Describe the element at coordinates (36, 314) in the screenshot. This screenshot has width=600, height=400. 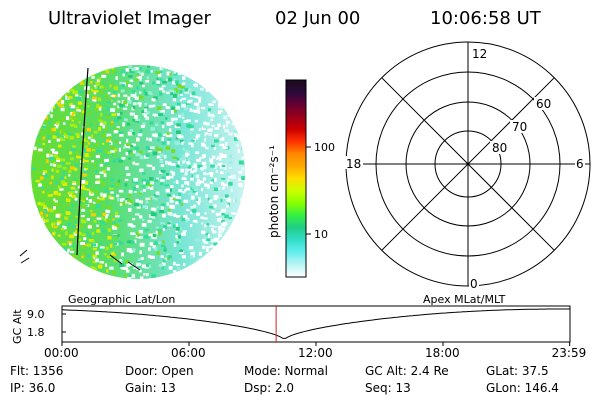
I see `y-tick-high: 9.0` at that location.